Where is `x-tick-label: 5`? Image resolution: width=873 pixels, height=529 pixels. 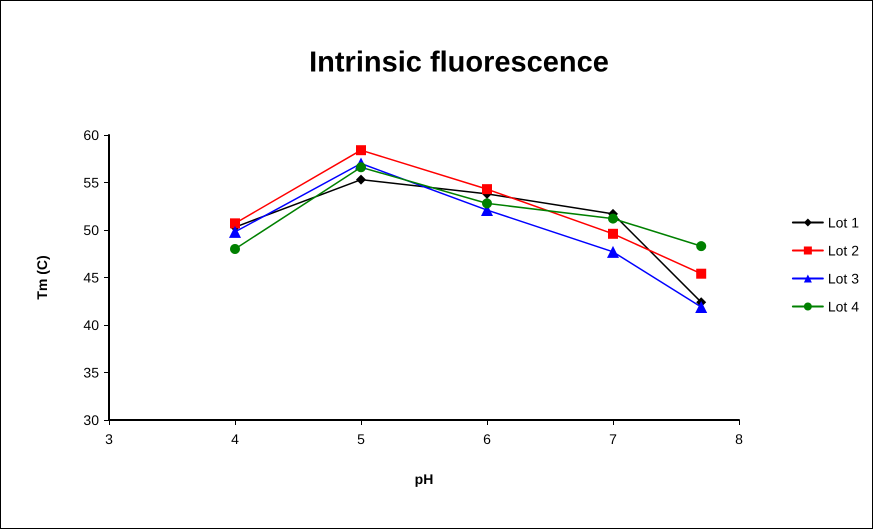
x-tick-label: 5 is located at coordinates (361, 439).